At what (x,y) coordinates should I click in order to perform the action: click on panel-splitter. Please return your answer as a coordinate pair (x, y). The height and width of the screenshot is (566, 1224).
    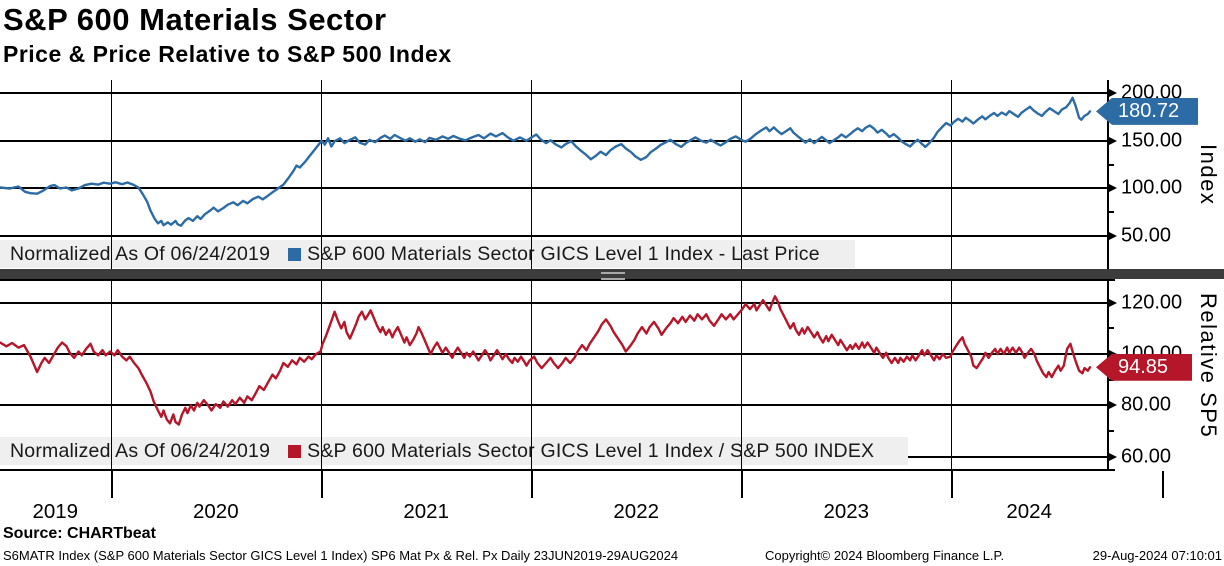
    Looking at the image, I should click on (612, 274).